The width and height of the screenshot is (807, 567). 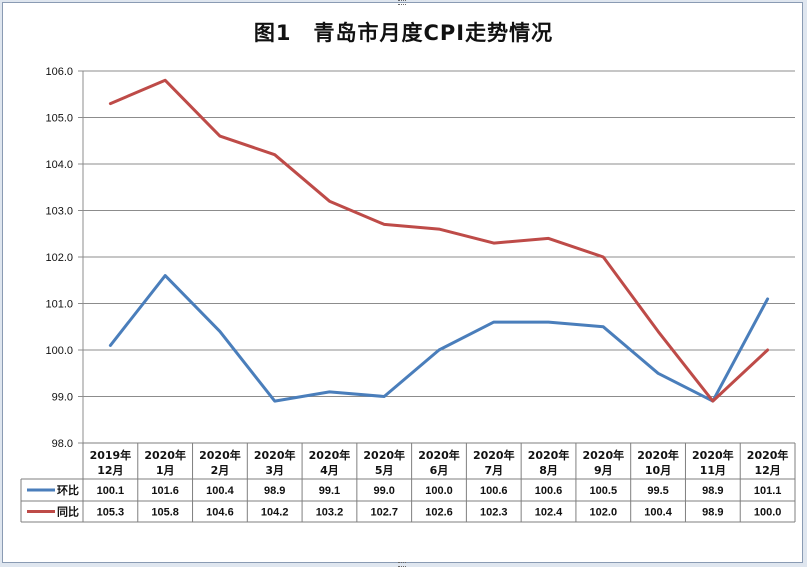 I want to click on chart-title: 图1 青岛市月度CPI走势情况, so click(x=403, y=33).